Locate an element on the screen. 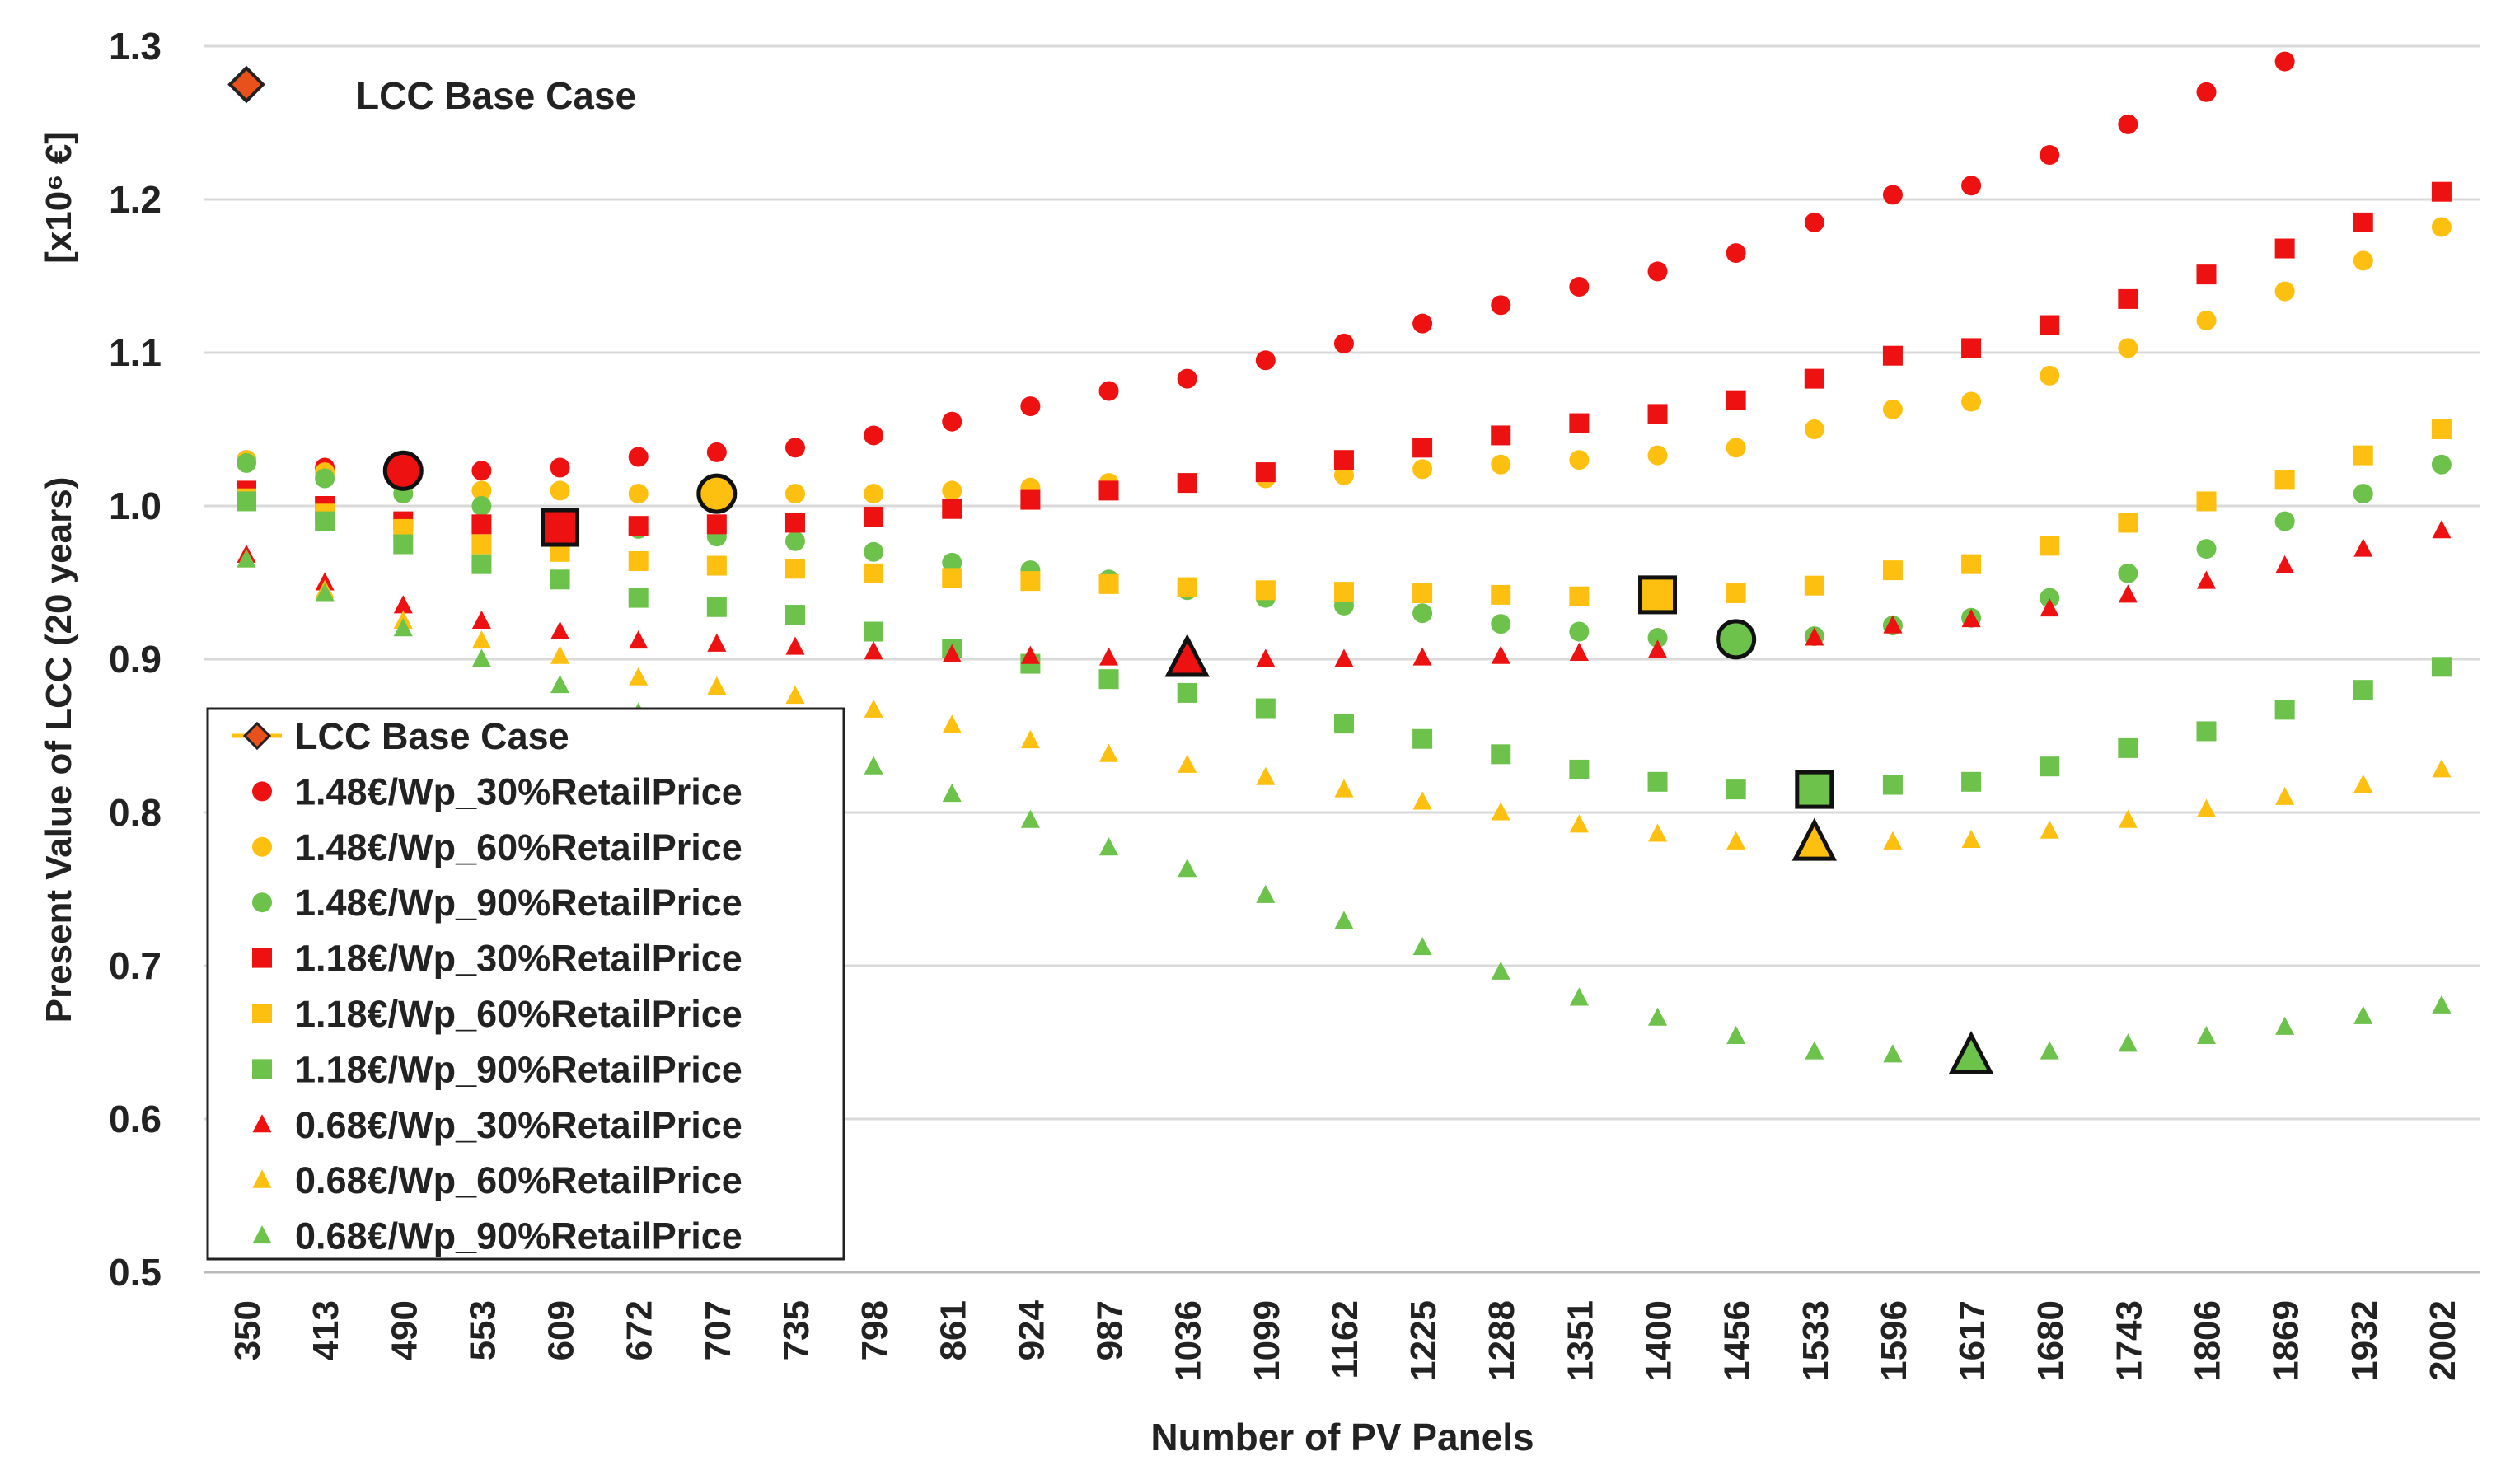 The image size is (2501, 1484). x-tick-label: 1932 is located at coordinates (2365, 1340).